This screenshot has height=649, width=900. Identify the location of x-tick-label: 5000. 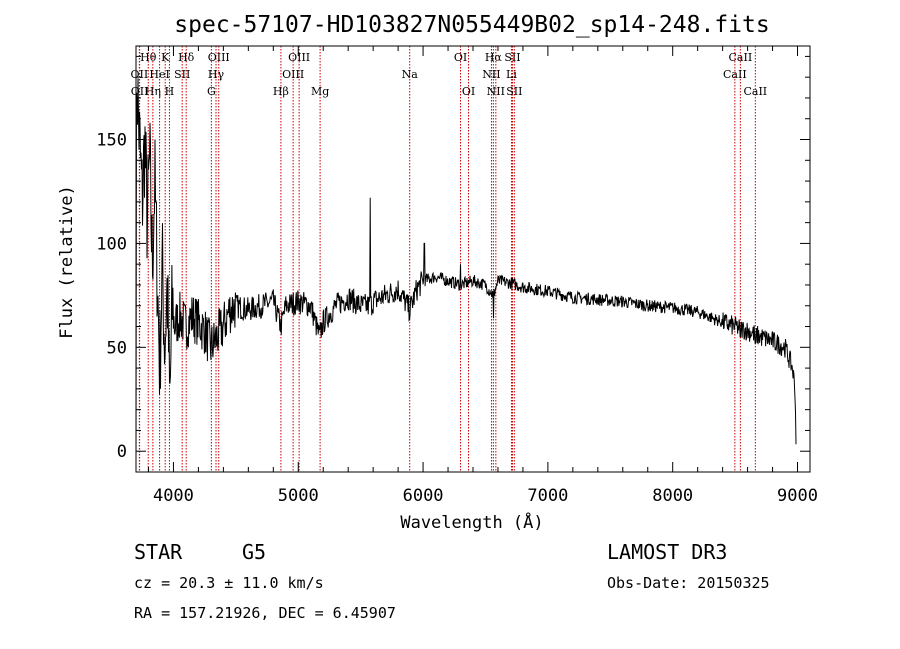
(298, 496).